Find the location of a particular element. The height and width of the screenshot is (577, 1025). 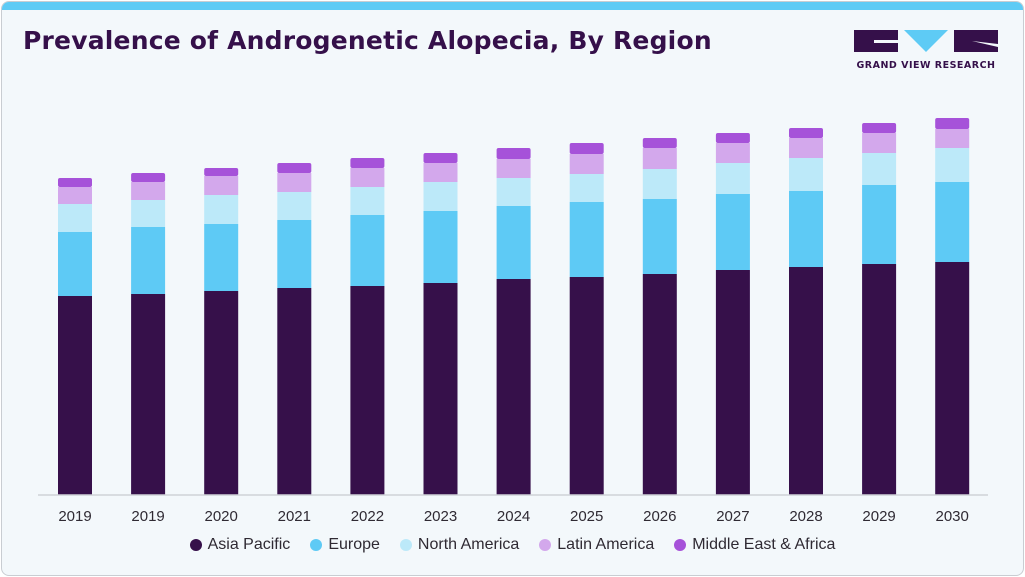

legend-label: North America is located at coordinates (468, 544).